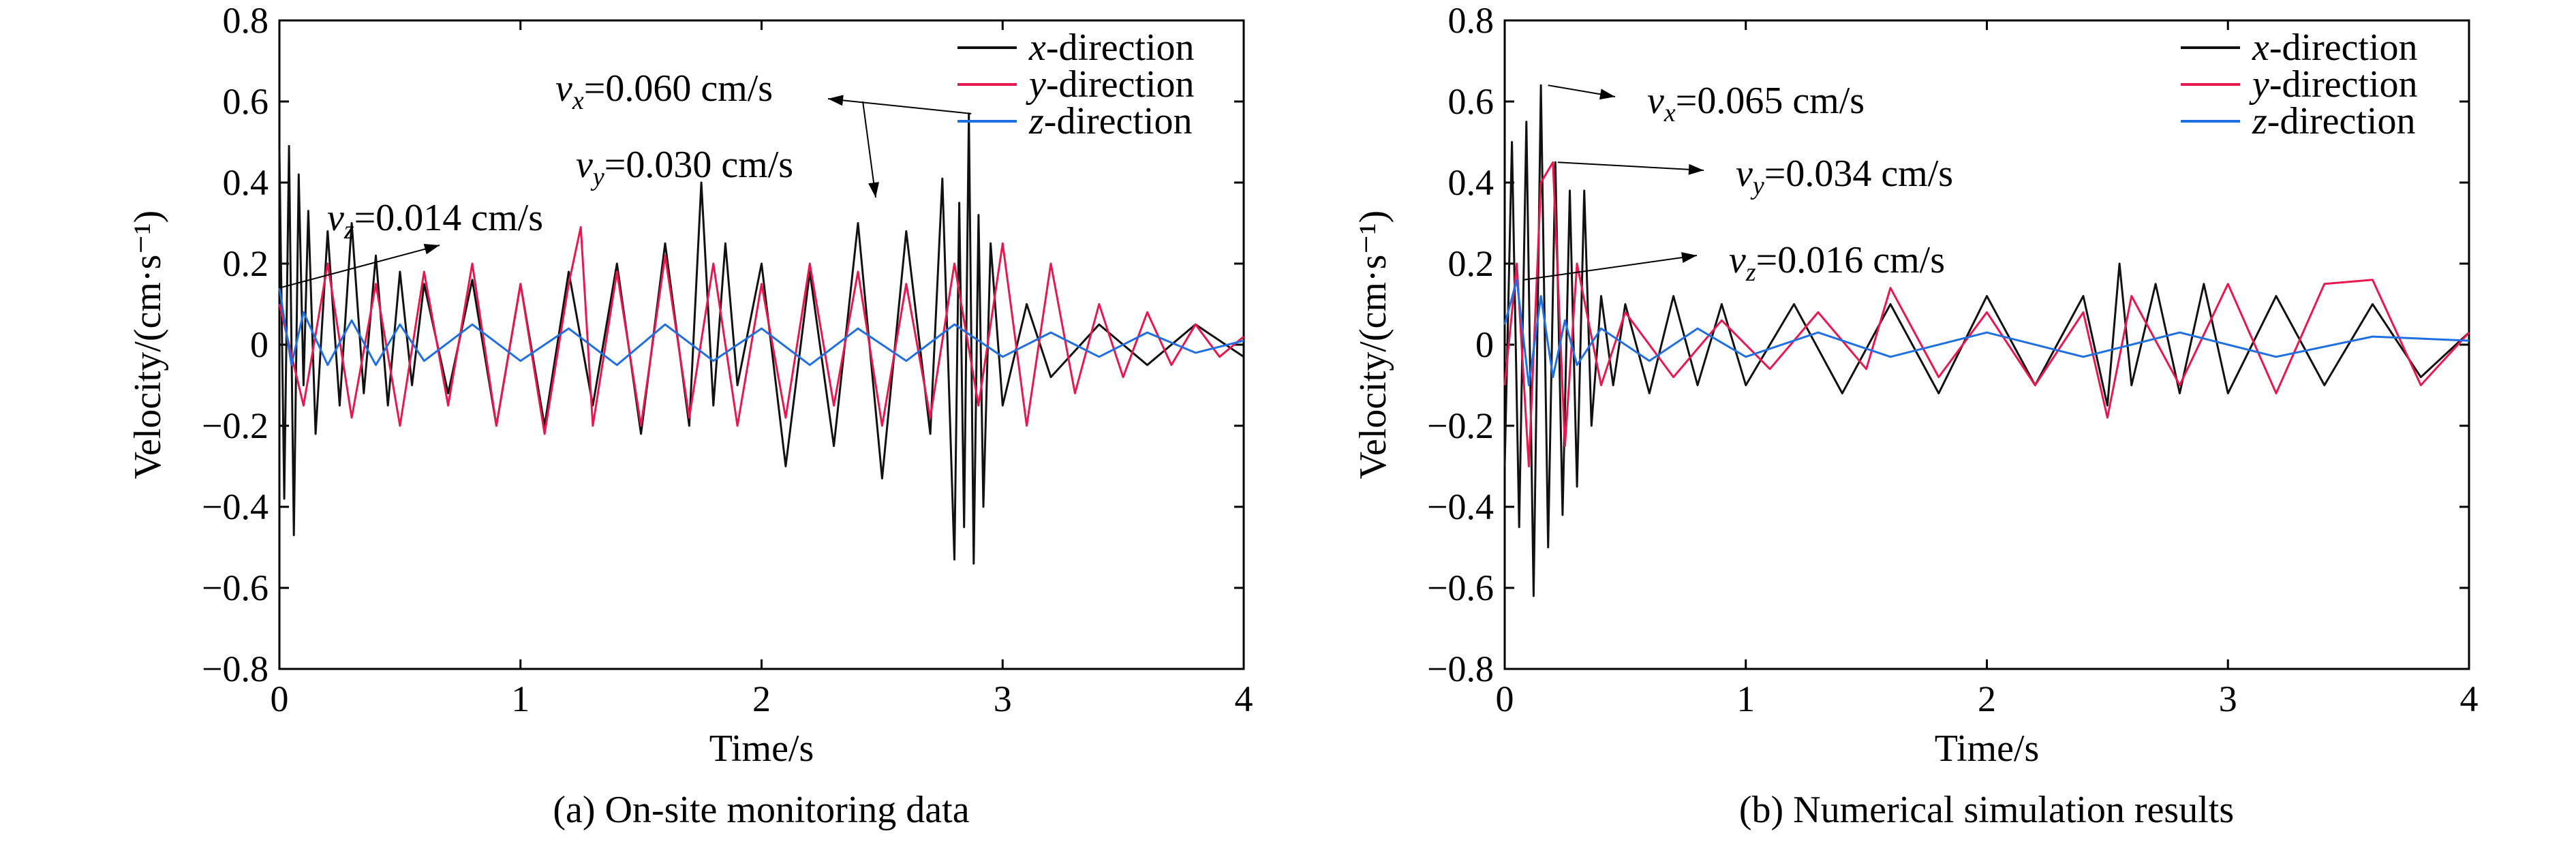 Image resolution: width=2576 pixels, height=844 pixels. What do you see at coordinates (1986, 810) in the screenshot?
I see `panel-caption: (b) Numerical simulation results` at bounding box center [1986, 810].